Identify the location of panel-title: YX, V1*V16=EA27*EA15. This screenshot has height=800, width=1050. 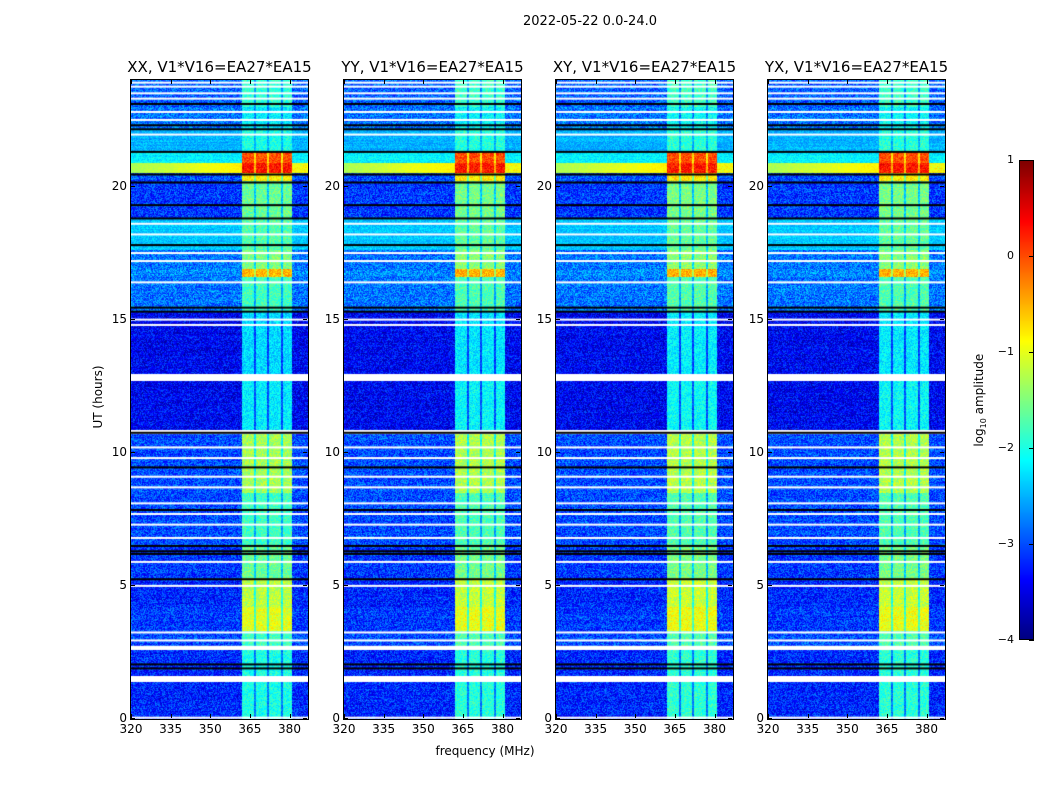
(856, 67).